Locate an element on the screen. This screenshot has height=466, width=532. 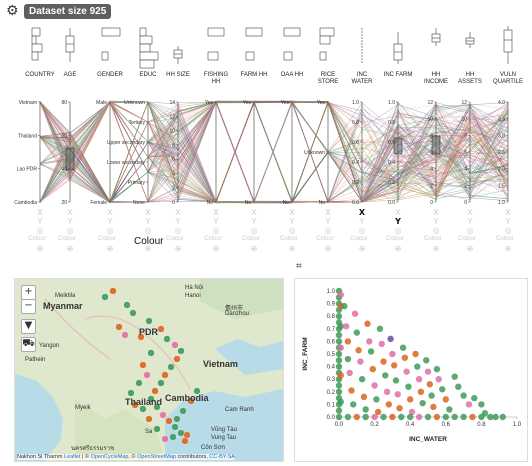
zoom-out-button: − is located at coordinates (28, 306).